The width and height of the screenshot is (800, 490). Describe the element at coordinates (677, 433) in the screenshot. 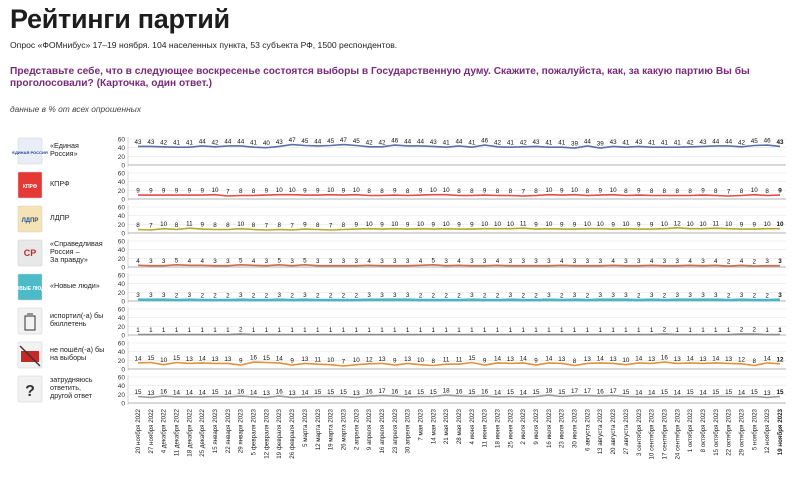

I see `x-tick-label: 24 сентября 2023` at that location.